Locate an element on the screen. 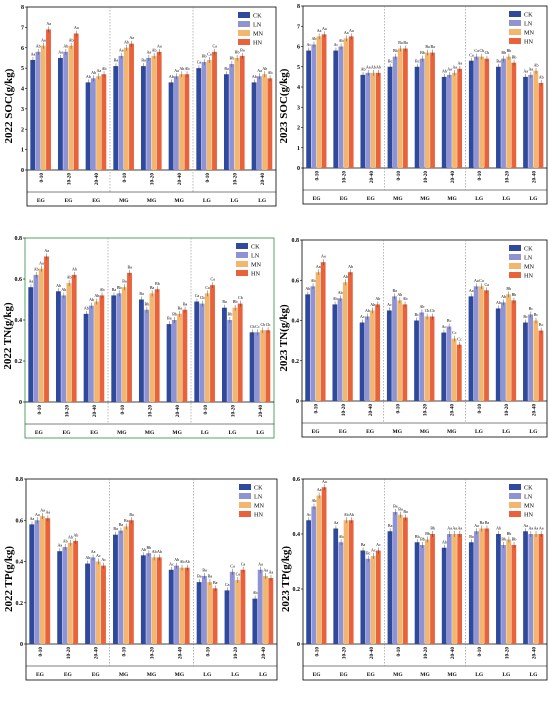 The width and height of the screenshot is (550, 703). significance-label: Bb is located at coordinates (514, 56).